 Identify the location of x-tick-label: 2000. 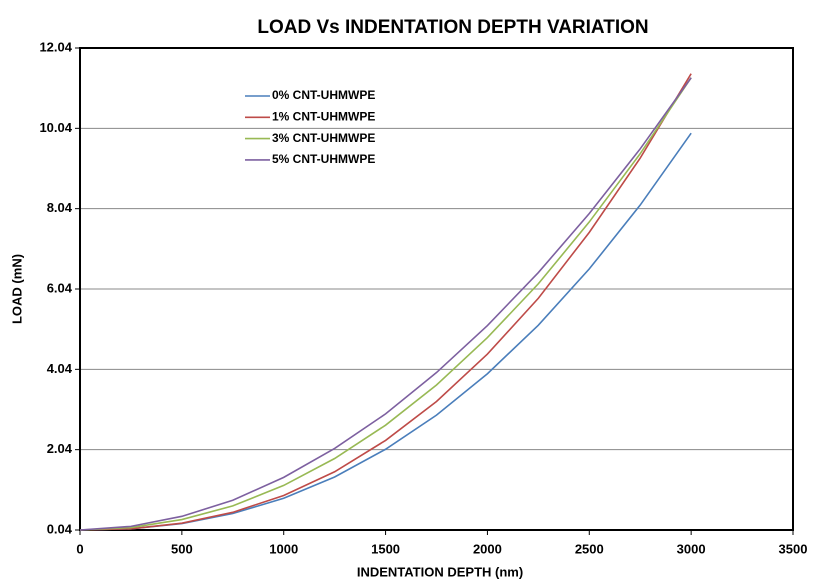
(487, 548).